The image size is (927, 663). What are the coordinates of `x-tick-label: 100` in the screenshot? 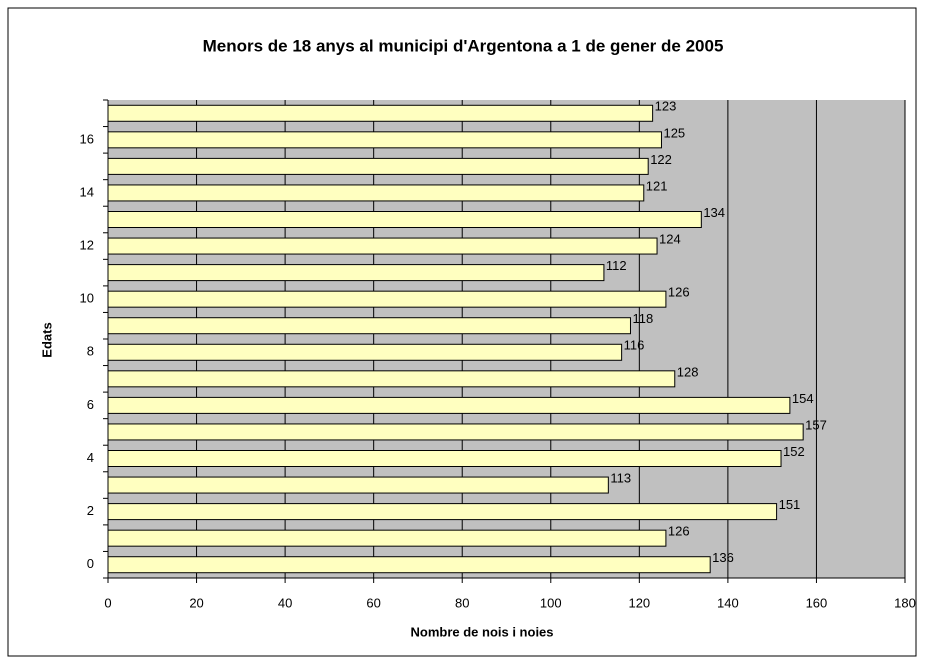 It's located at (551, 602).